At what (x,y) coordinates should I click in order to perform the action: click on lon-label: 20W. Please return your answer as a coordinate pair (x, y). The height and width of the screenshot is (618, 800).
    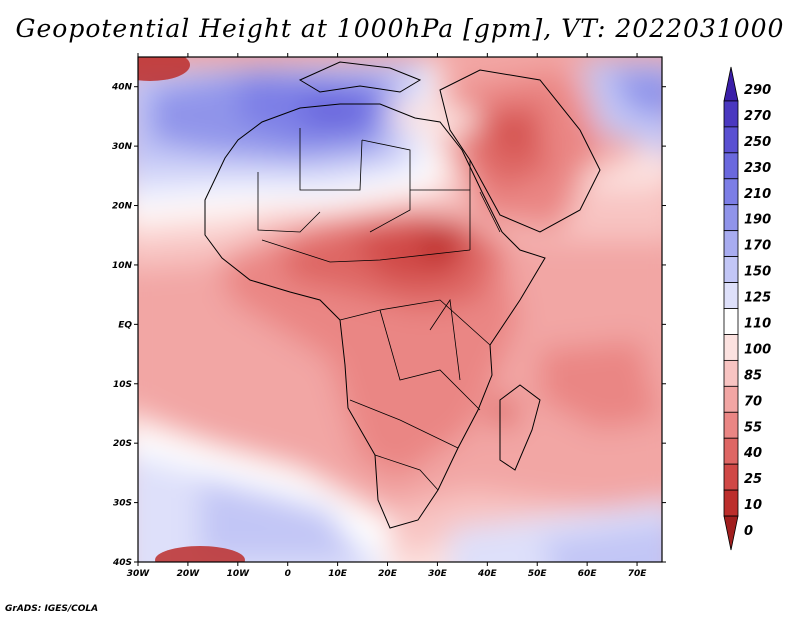
    Looking at the image, I should click on (189, 574).